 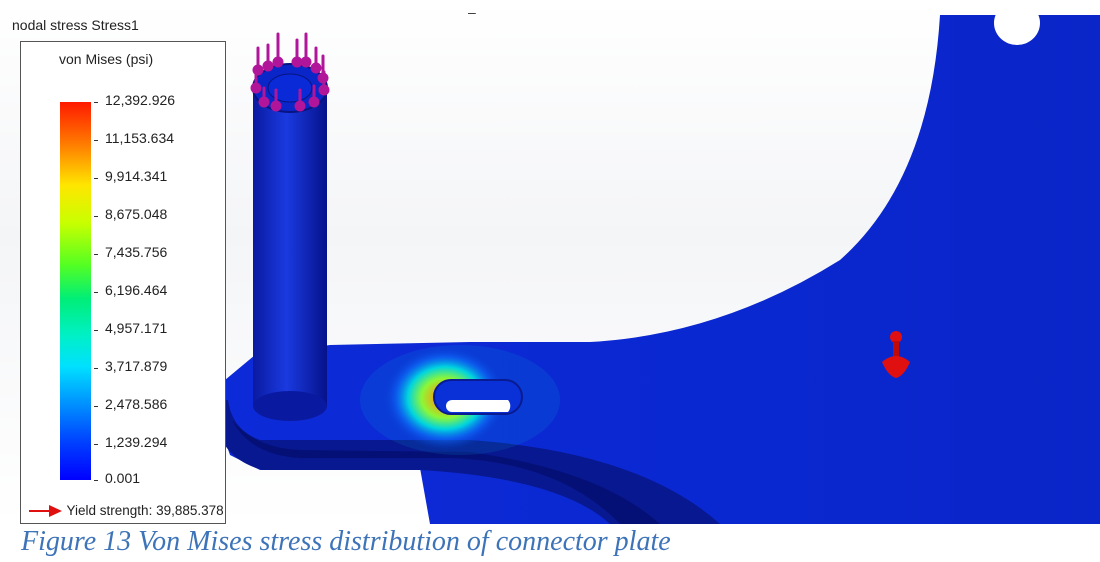 I want to click on load-arrows, so click(x=290, y=72).